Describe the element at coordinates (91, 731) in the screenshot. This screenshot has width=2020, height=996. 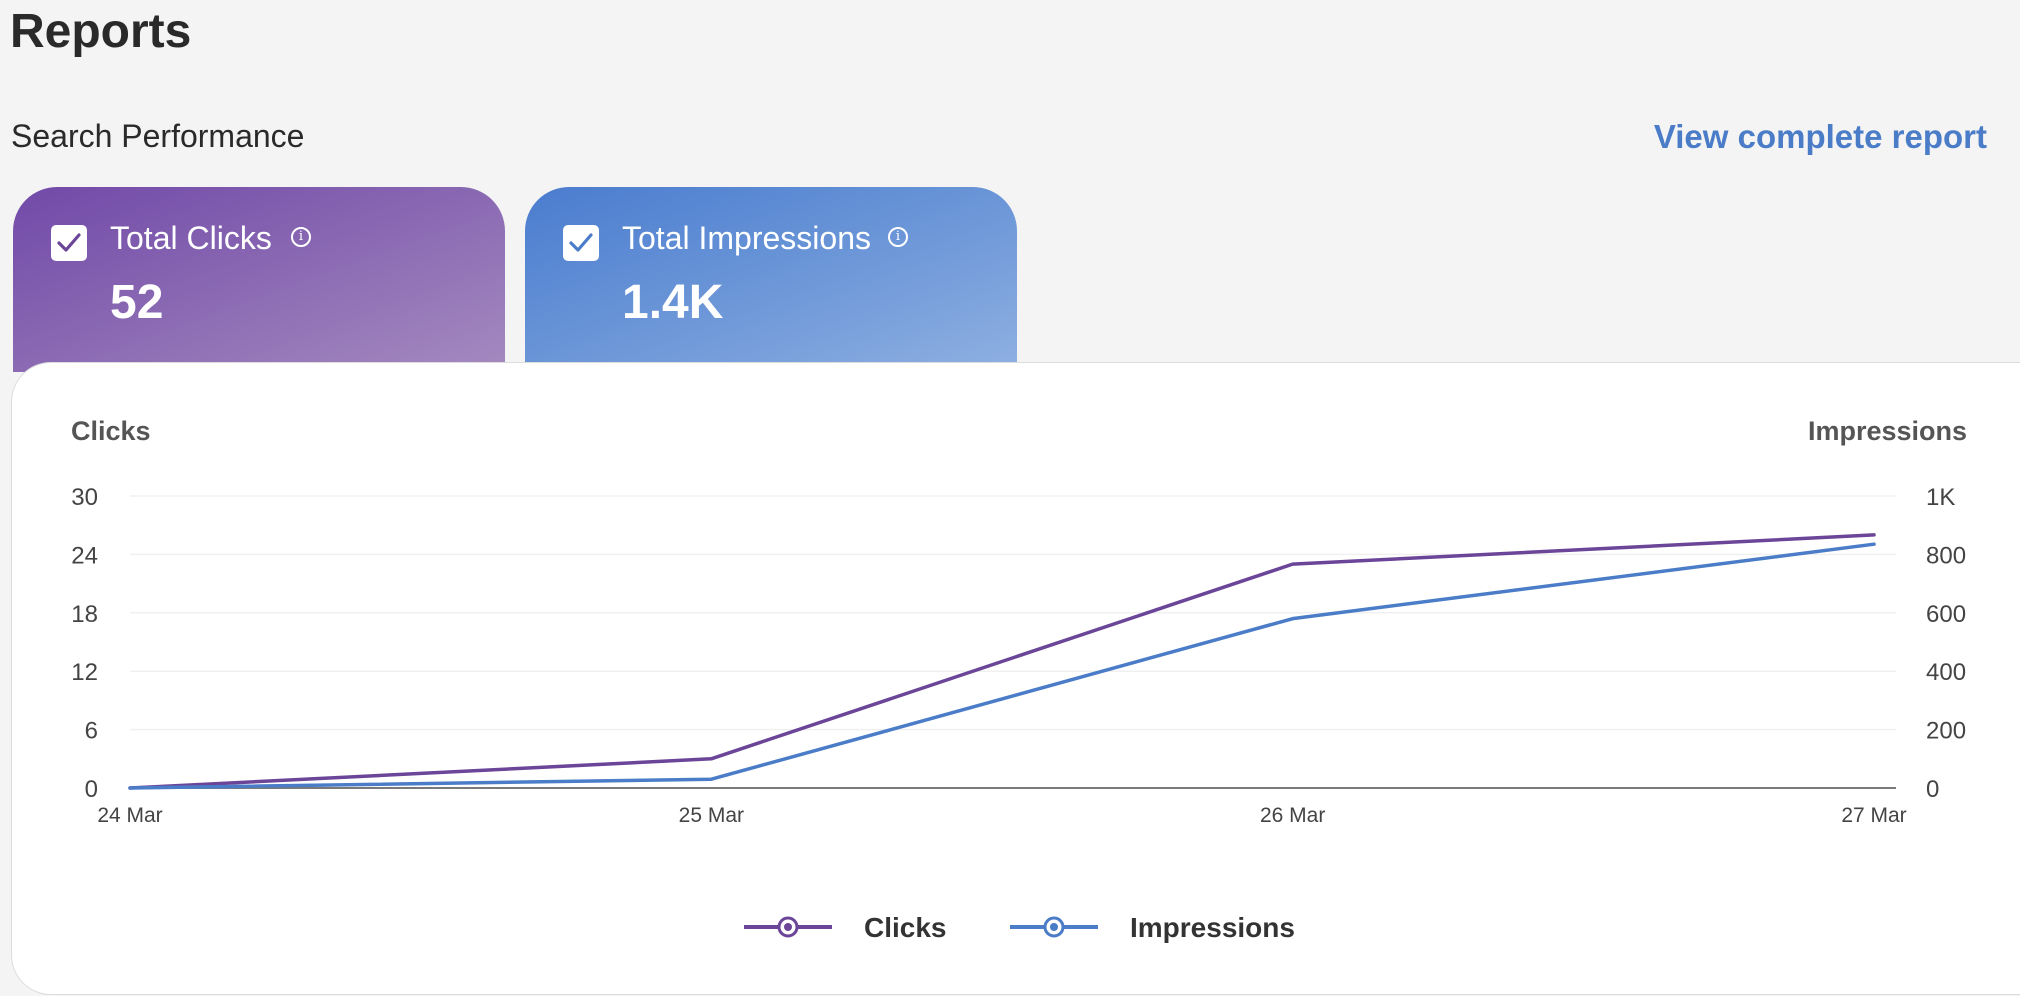
I see `y-left-tick-label: 6` at that location.